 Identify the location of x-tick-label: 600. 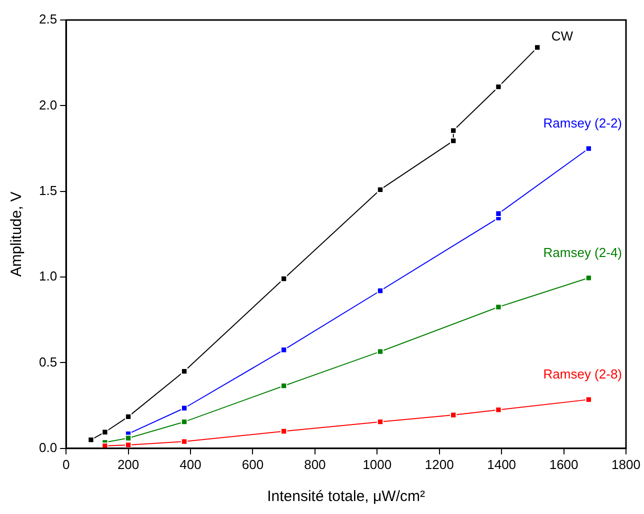
(253, 464).